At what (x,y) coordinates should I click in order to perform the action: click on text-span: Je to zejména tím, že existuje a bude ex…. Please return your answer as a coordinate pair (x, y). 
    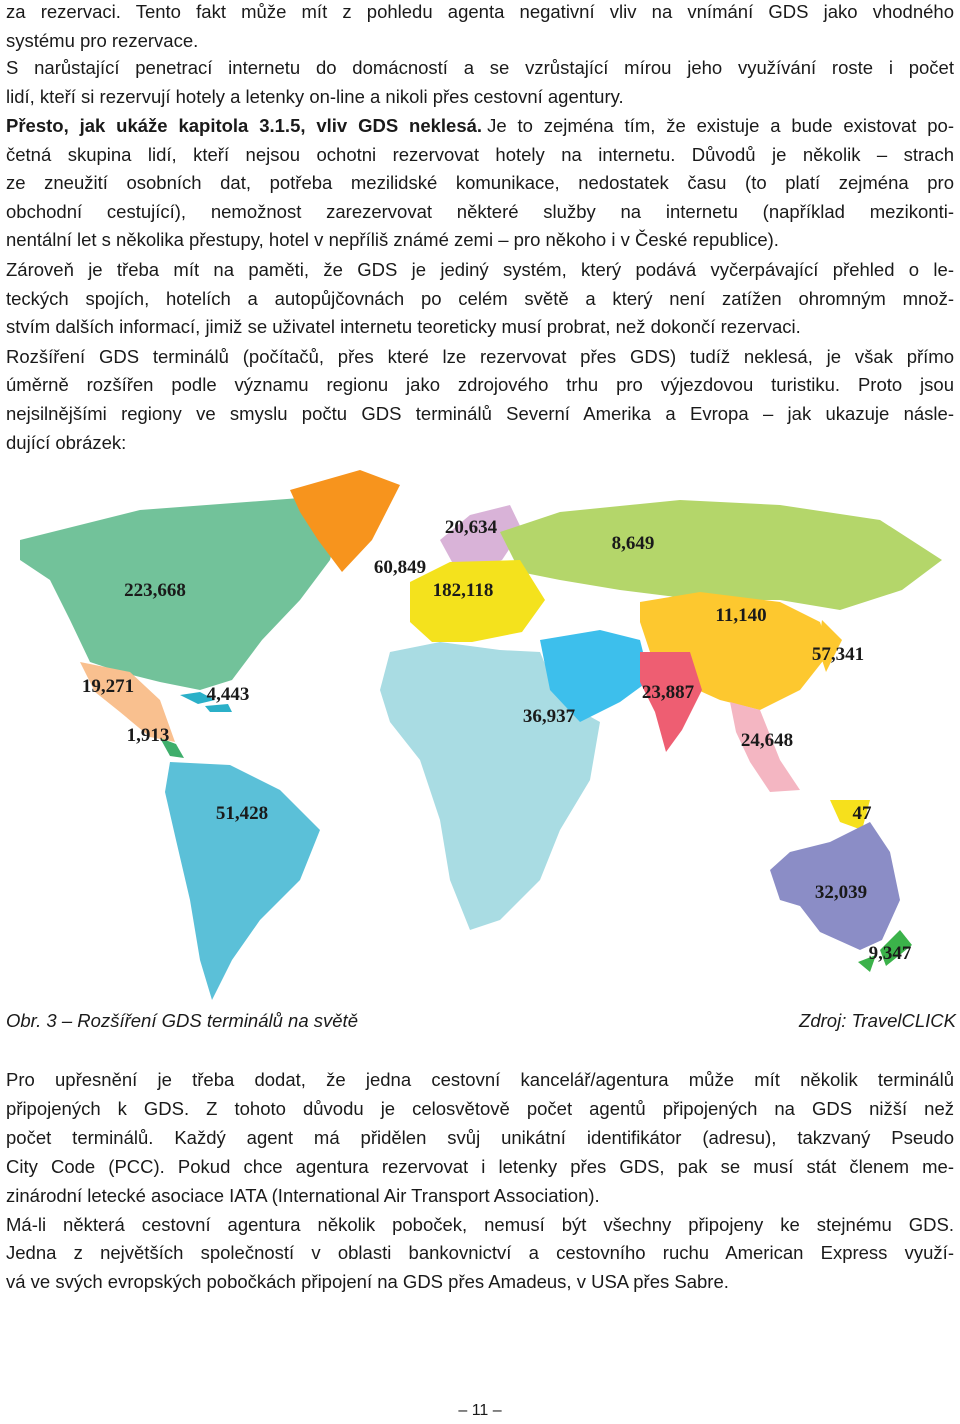
    Looking at the image, I should click on (721, 125).